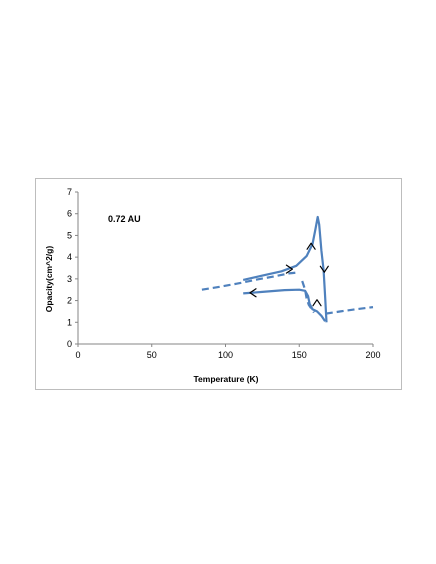 The height and width of the screenshot is (564, 436). I want to click on annotation-label: 0.72 AU, so click(124, 219).